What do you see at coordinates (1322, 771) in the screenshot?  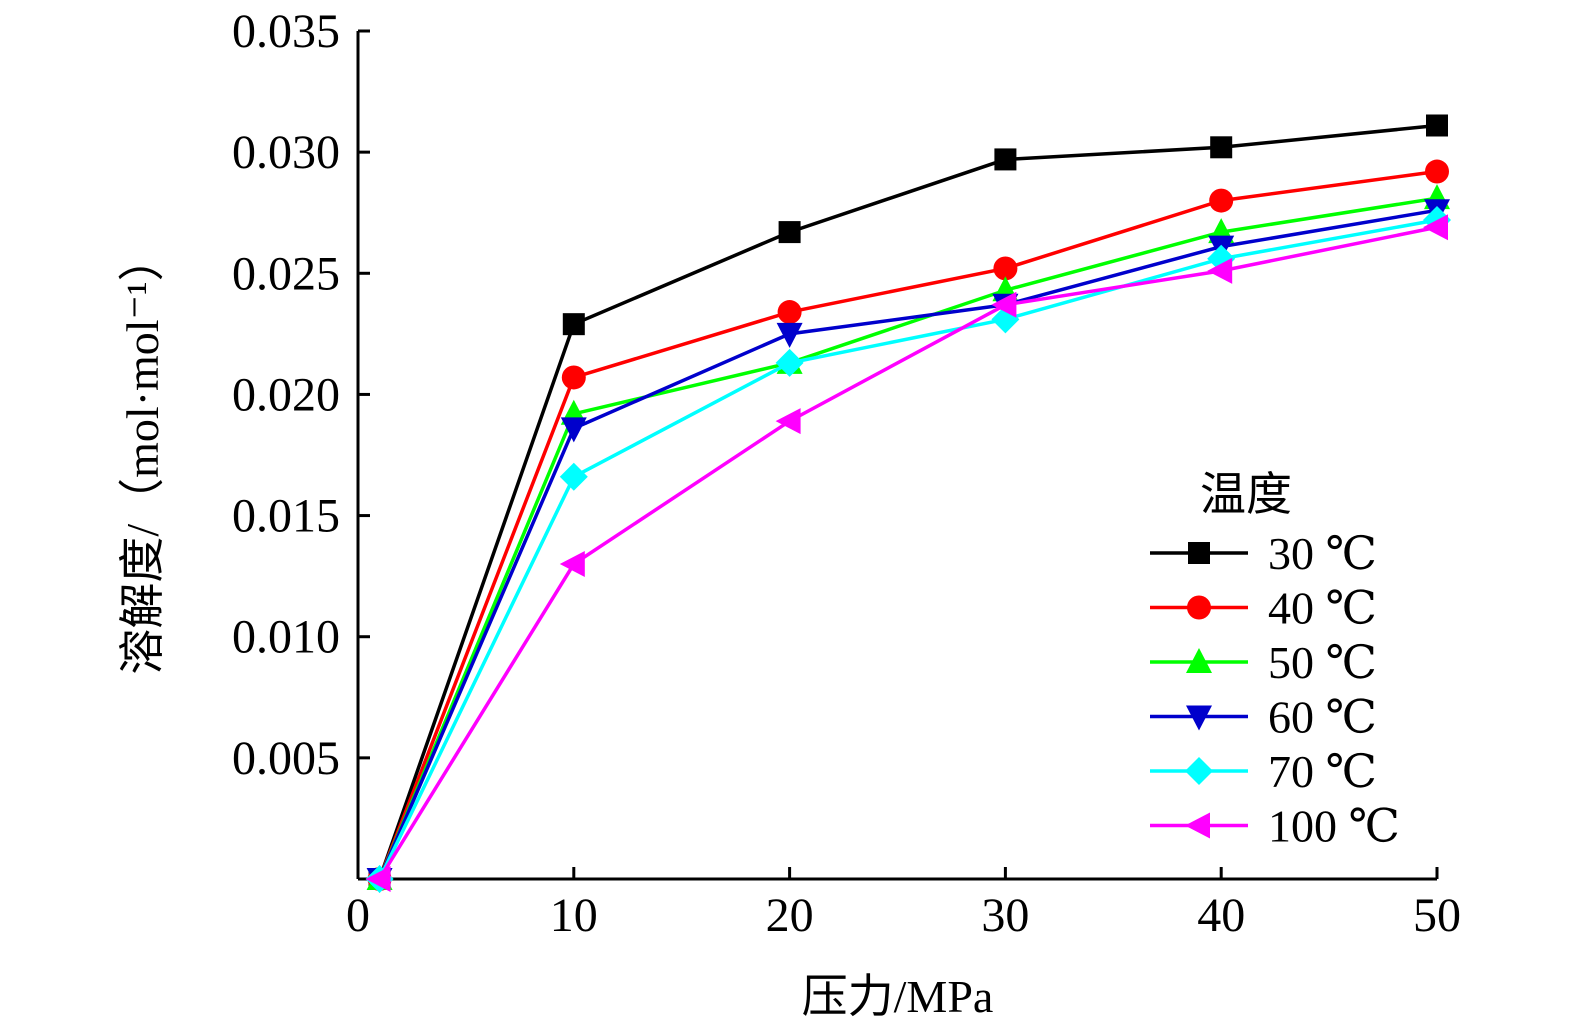 I see `legend-label: 70 ℃` at bounding box center [1322, 771].